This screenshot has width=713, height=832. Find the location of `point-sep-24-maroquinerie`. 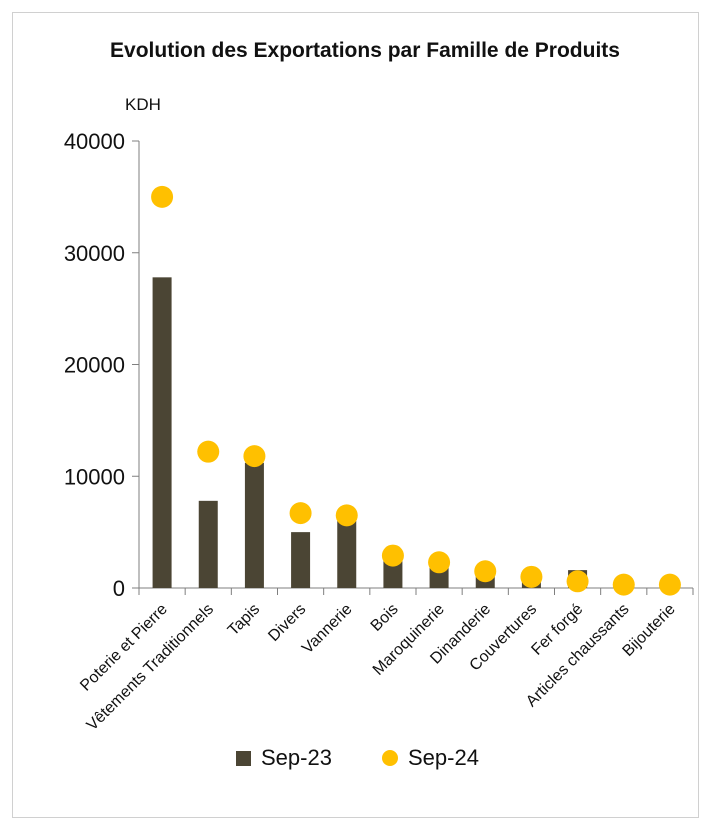

point-sep-24-maroquinerie is located at coordinates (439, 562).